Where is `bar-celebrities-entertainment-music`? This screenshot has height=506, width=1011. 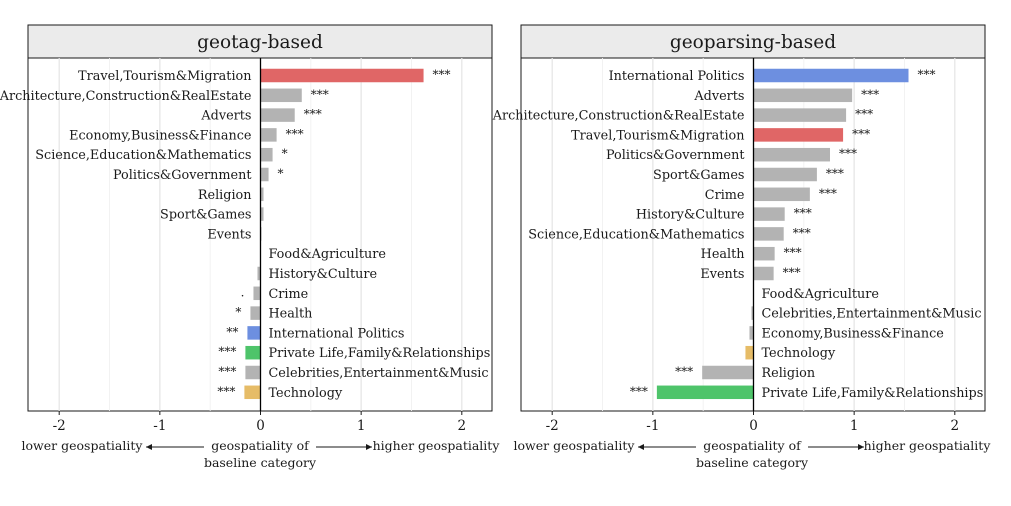 bar-celebrities-entertainment-music is located at coordinates (253, 372).